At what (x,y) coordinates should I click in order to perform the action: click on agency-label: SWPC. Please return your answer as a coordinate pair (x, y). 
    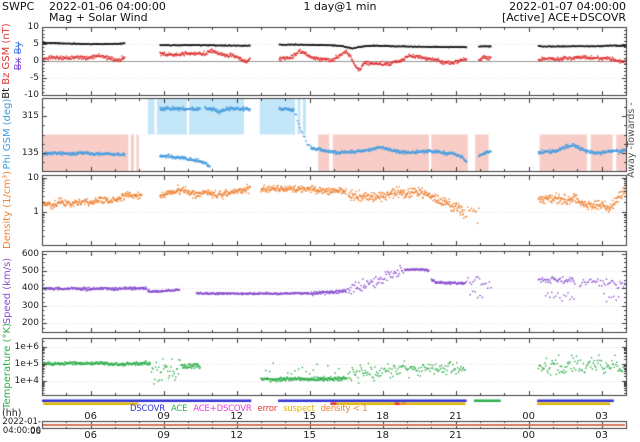
    Looking at the image, I should click on (18, 6).